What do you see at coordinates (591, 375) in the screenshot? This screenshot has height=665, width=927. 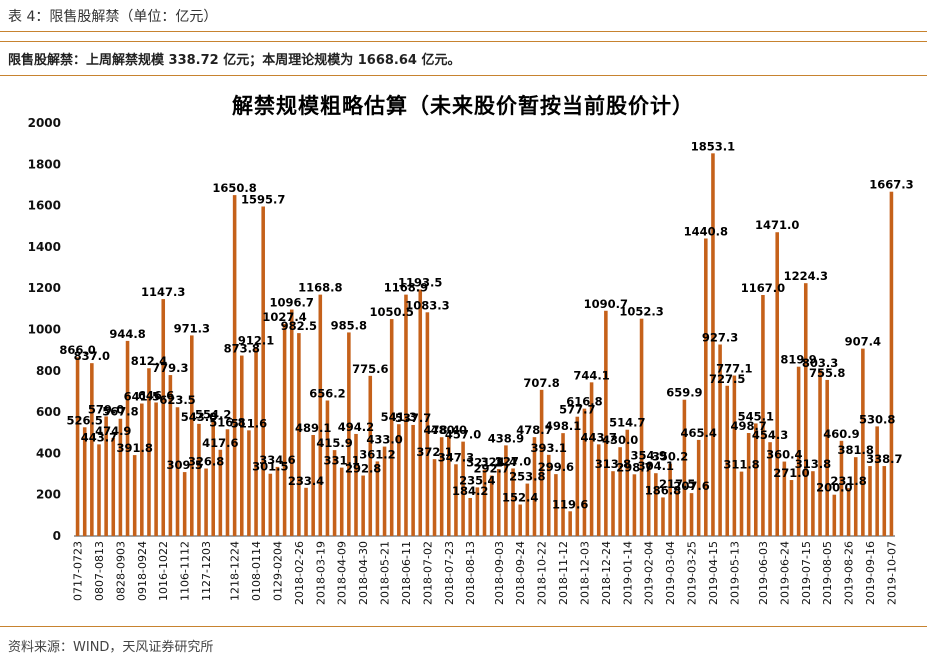 I see `data-label: 744.1` at bounding box center [591, 375].